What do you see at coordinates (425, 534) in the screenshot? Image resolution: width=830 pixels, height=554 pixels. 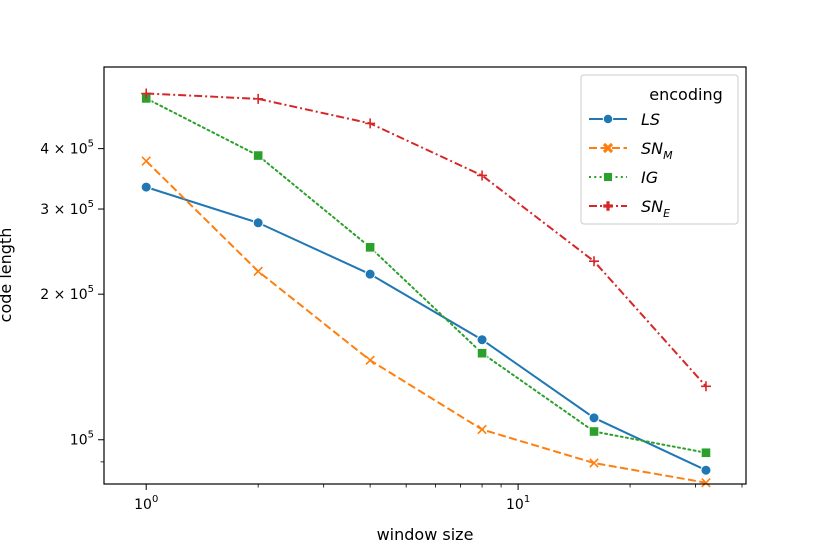 I see `x-axis-label: window size` at bounding box center [425, 534].